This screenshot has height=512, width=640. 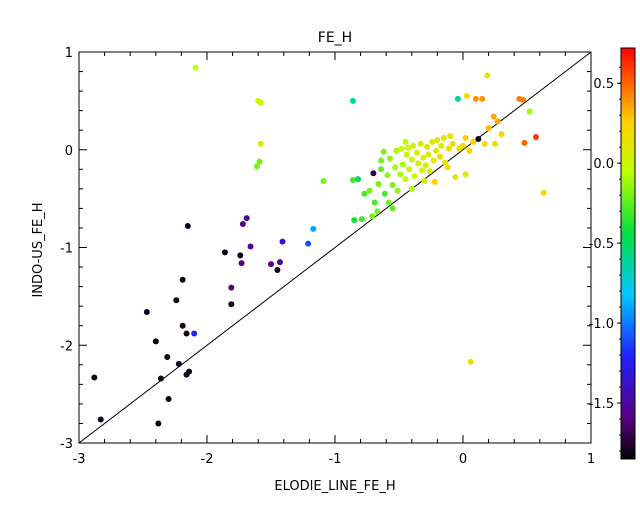 I want to click on y-tick-label: 1, so click(x=69, y=53).